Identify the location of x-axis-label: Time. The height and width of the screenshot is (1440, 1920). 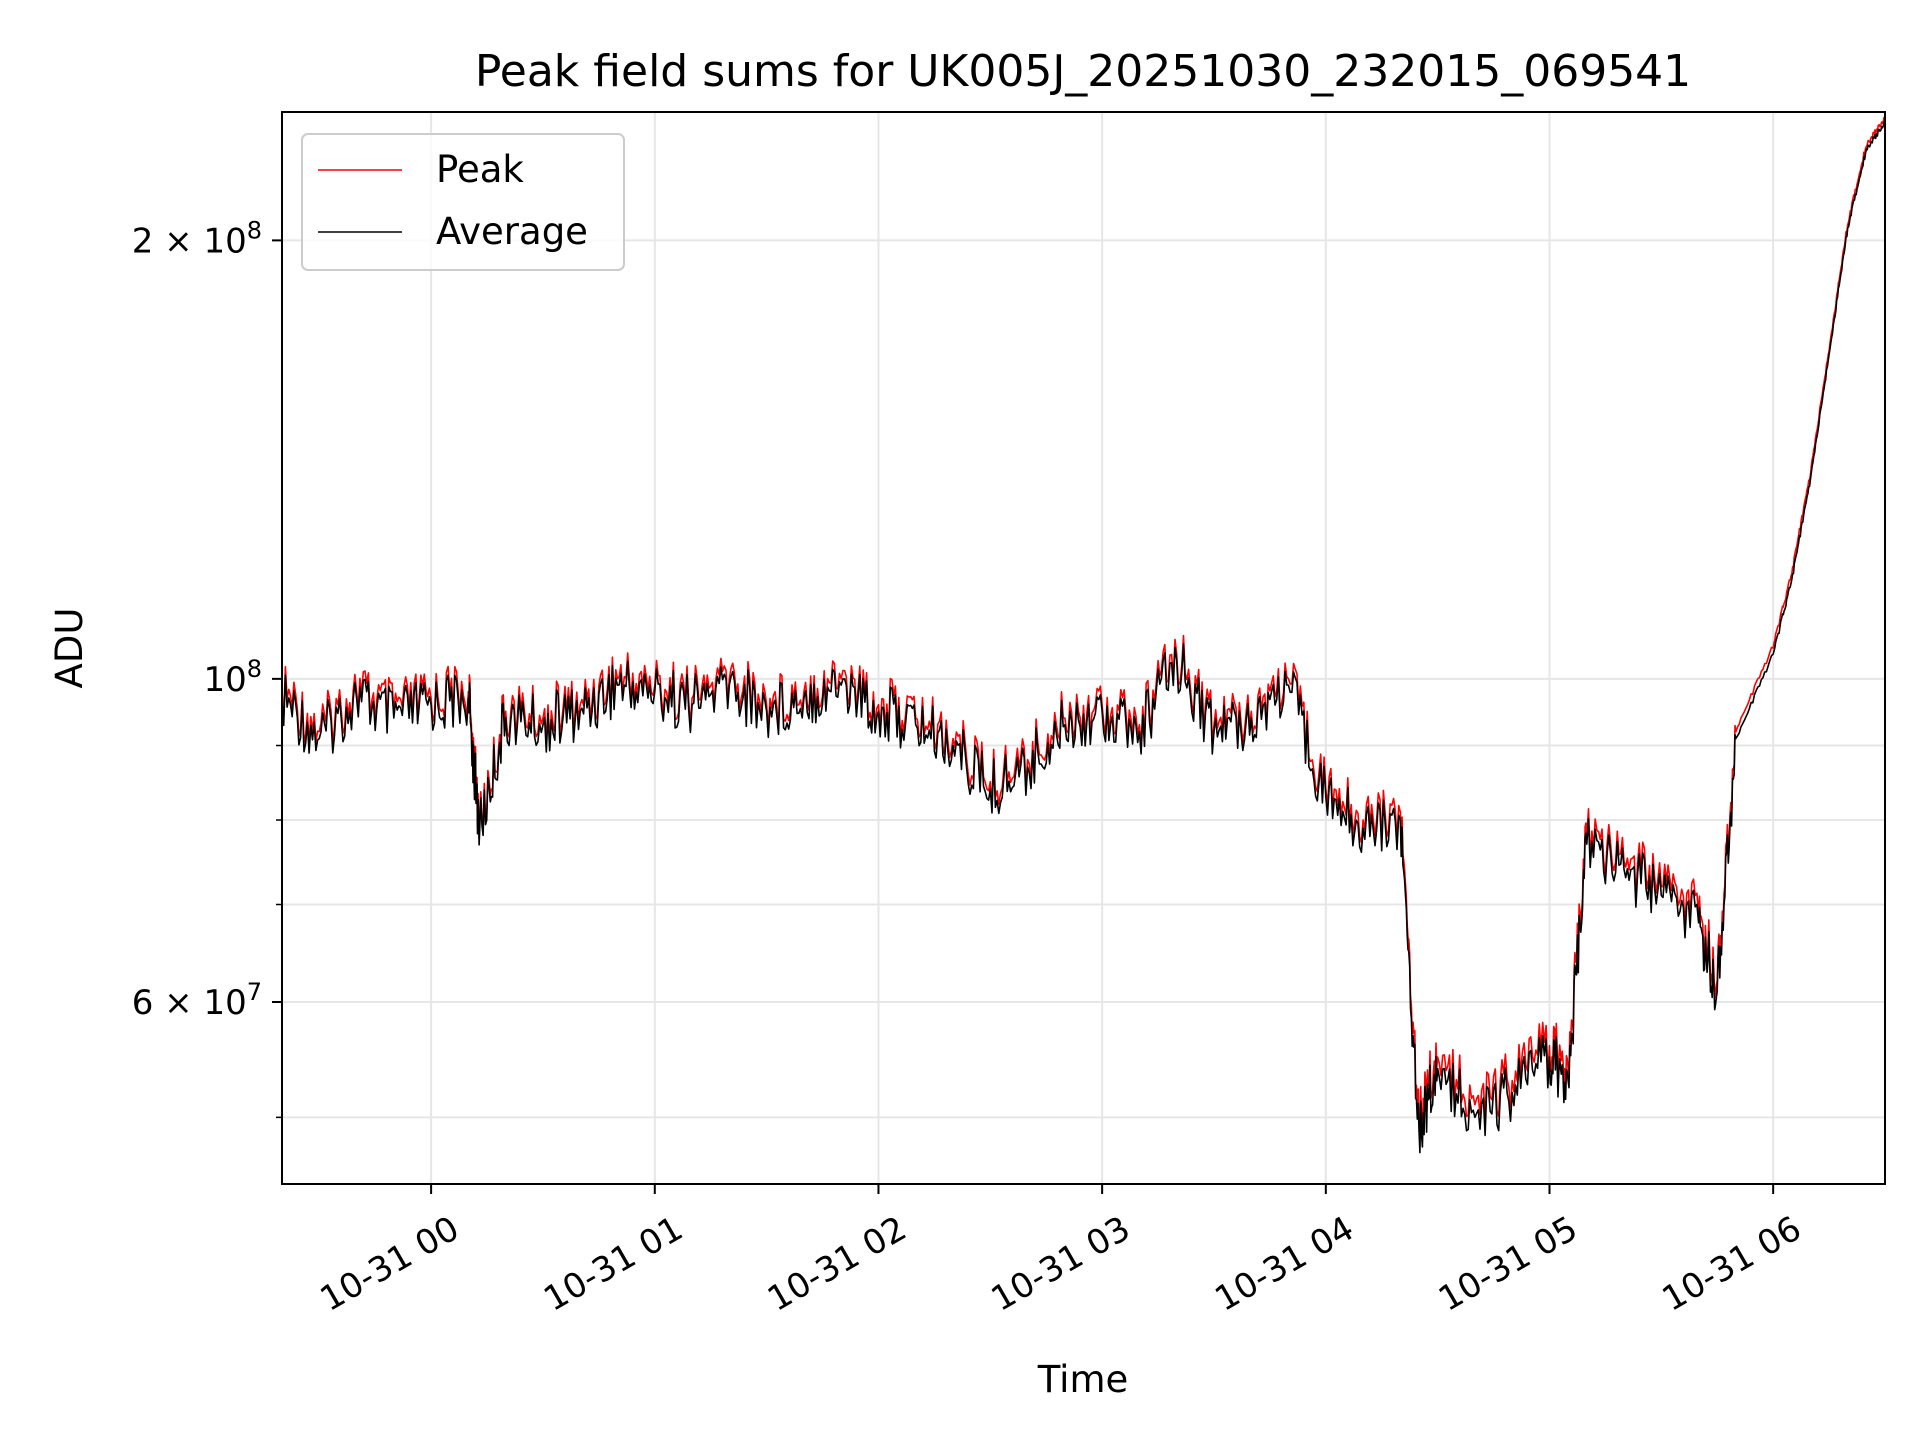
(1083, 1379).